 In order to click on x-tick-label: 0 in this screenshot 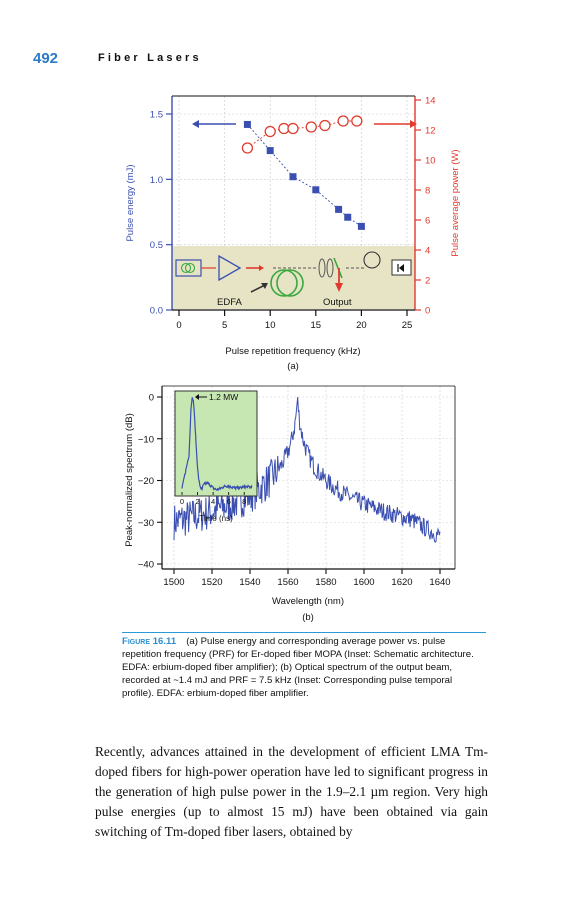, I will do `click(178, 325)`.